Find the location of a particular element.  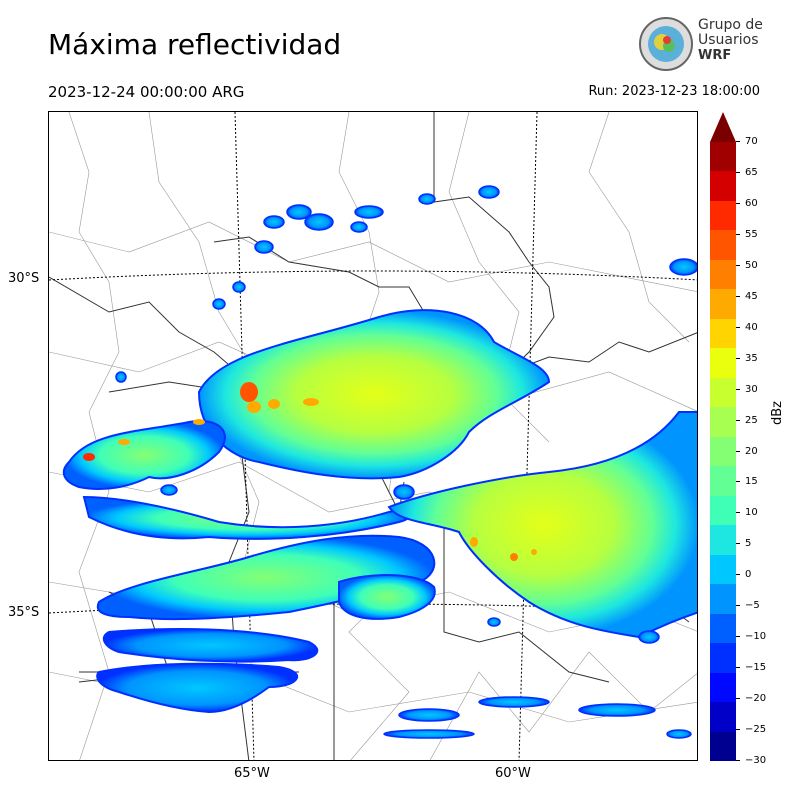

colorbar is located at coordinates (723, 452).